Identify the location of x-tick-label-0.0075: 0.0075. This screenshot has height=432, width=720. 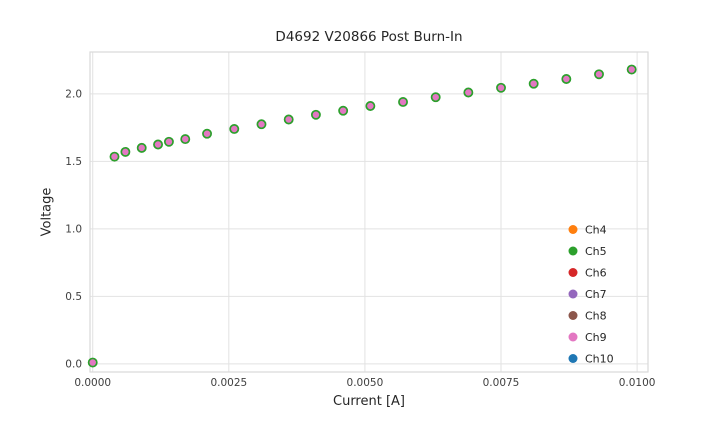
(501, 383).